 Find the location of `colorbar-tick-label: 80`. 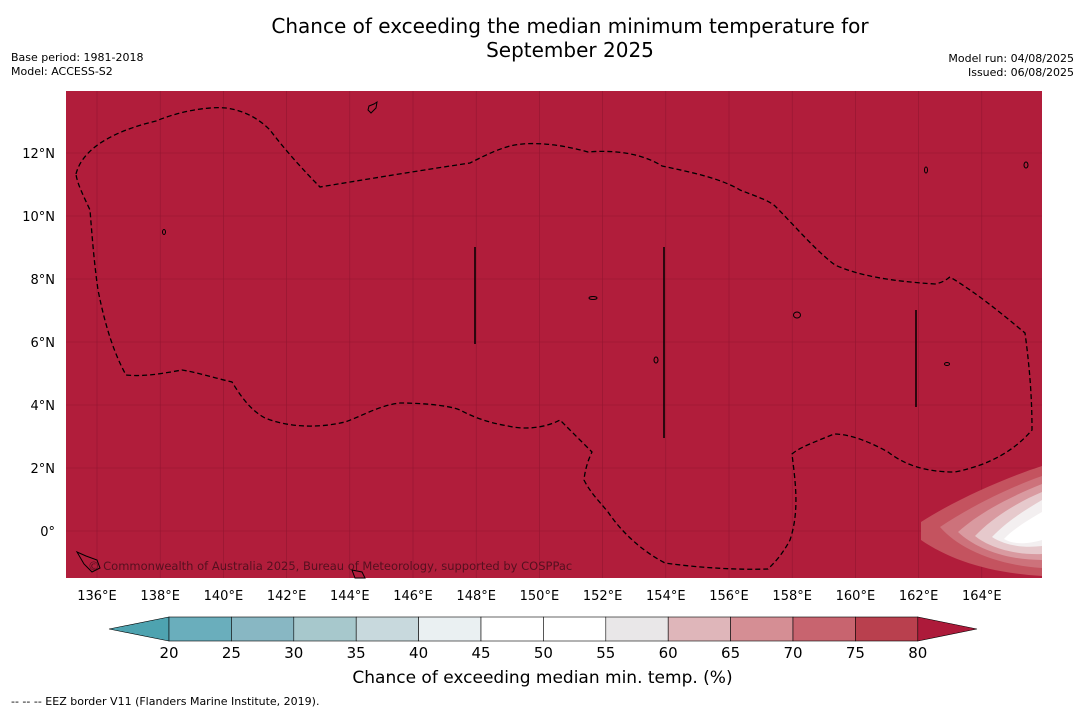

colorbar-tick-label: 80 is located at coordinates (917, 653).